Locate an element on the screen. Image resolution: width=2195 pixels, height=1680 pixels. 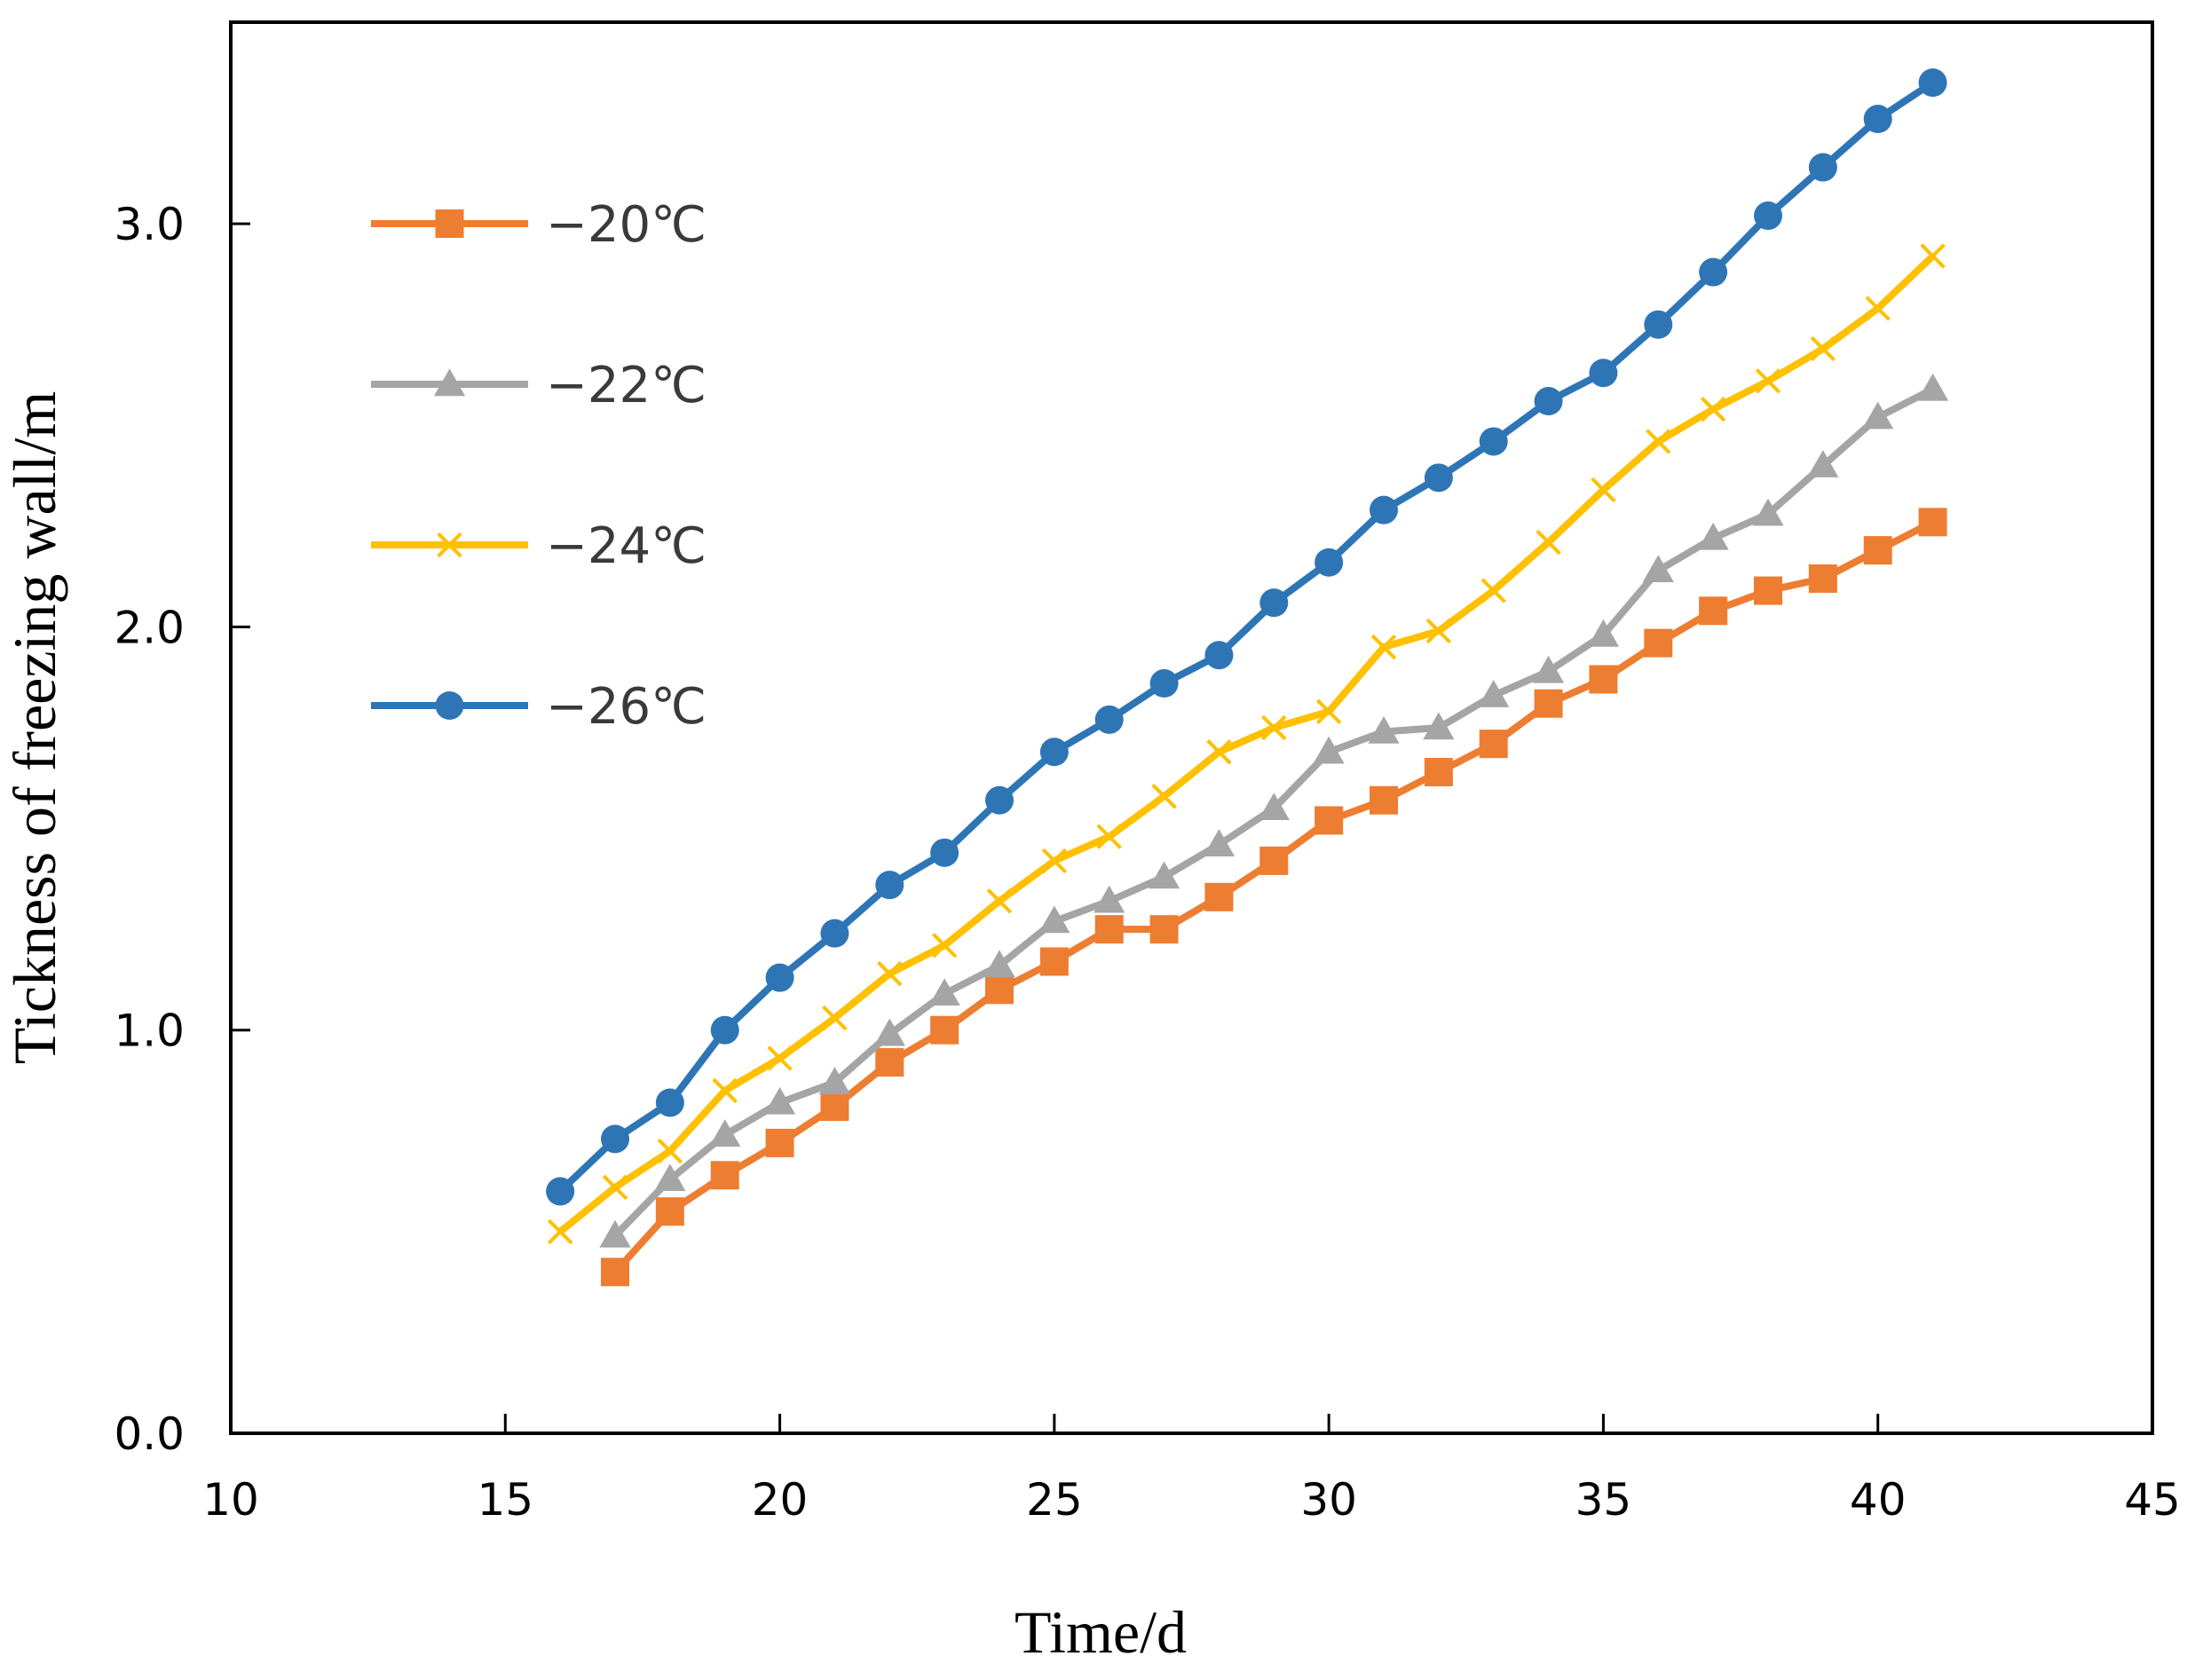
x-axis: 10 15 20 25 30 35 40 45 is located at coordinates (1191, 1470).